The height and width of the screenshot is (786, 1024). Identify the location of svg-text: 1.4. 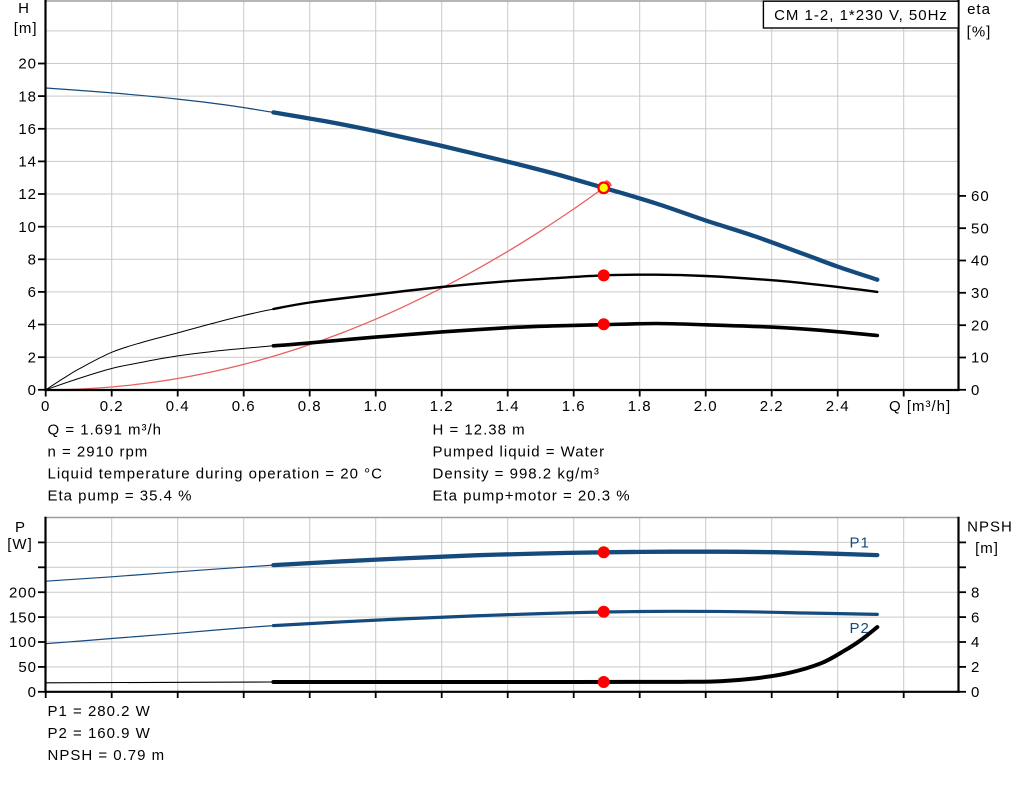
(508, 406).